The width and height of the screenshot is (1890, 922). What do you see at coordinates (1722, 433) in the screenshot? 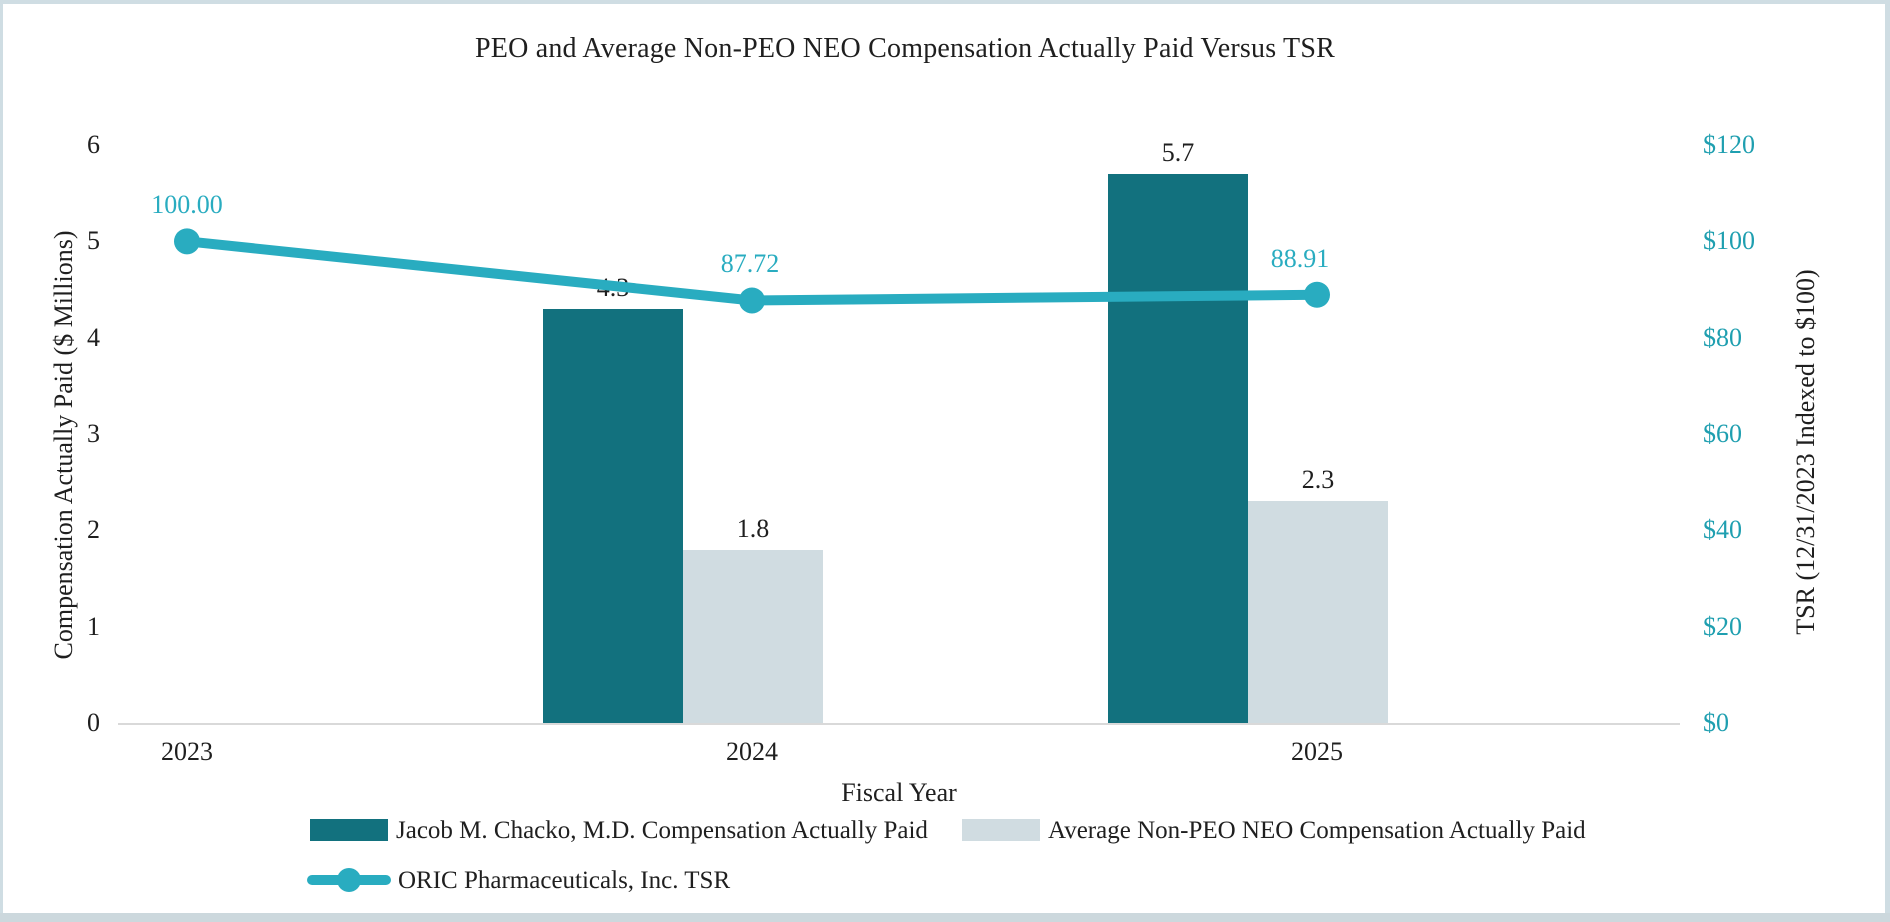
I see `right-axis-tick-label: $60` at bounding box center [1722, 433].